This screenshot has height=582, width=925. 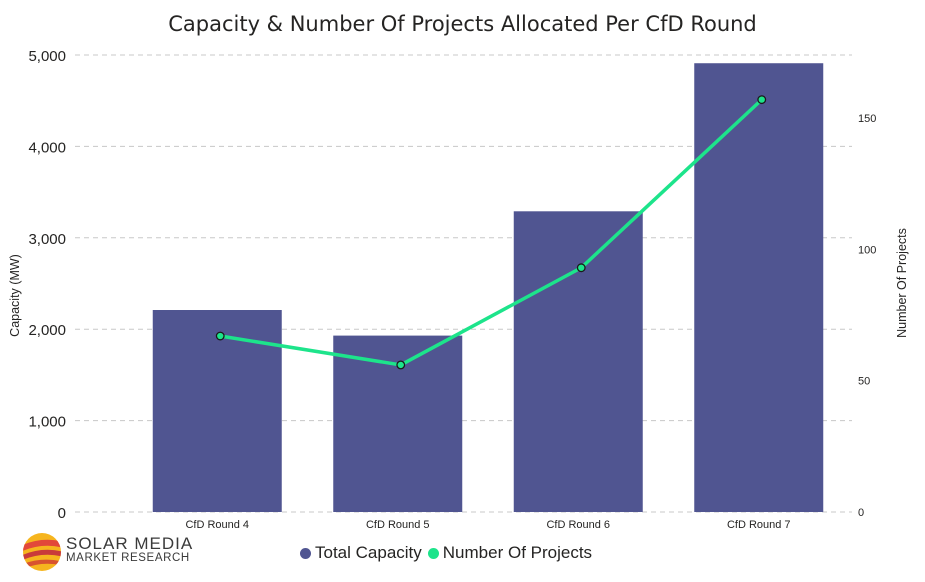 What do you see at coordinates (867, 250) in the screenshot?
I see `y2-tick-label: 100` at bounding box center [867, 250].